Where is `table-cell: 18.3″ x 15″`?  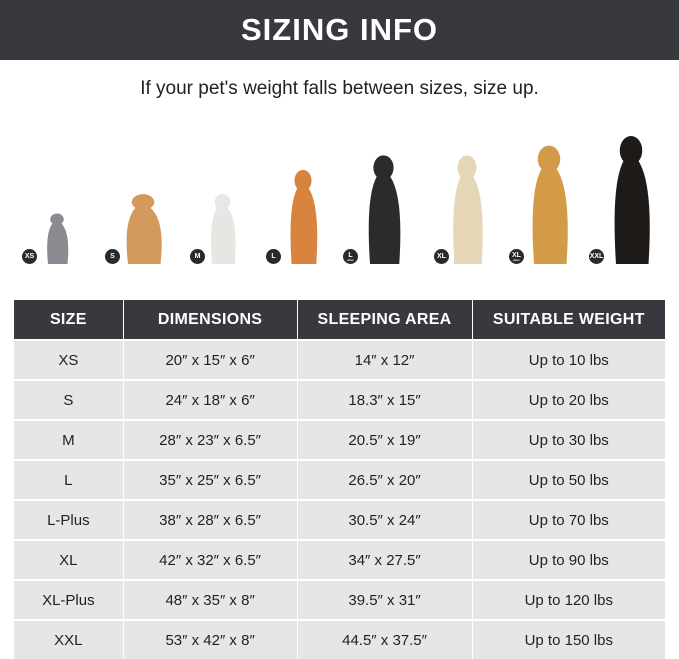 table-cell: 18.3″ x 15″ is located at coordinates (385, 399).